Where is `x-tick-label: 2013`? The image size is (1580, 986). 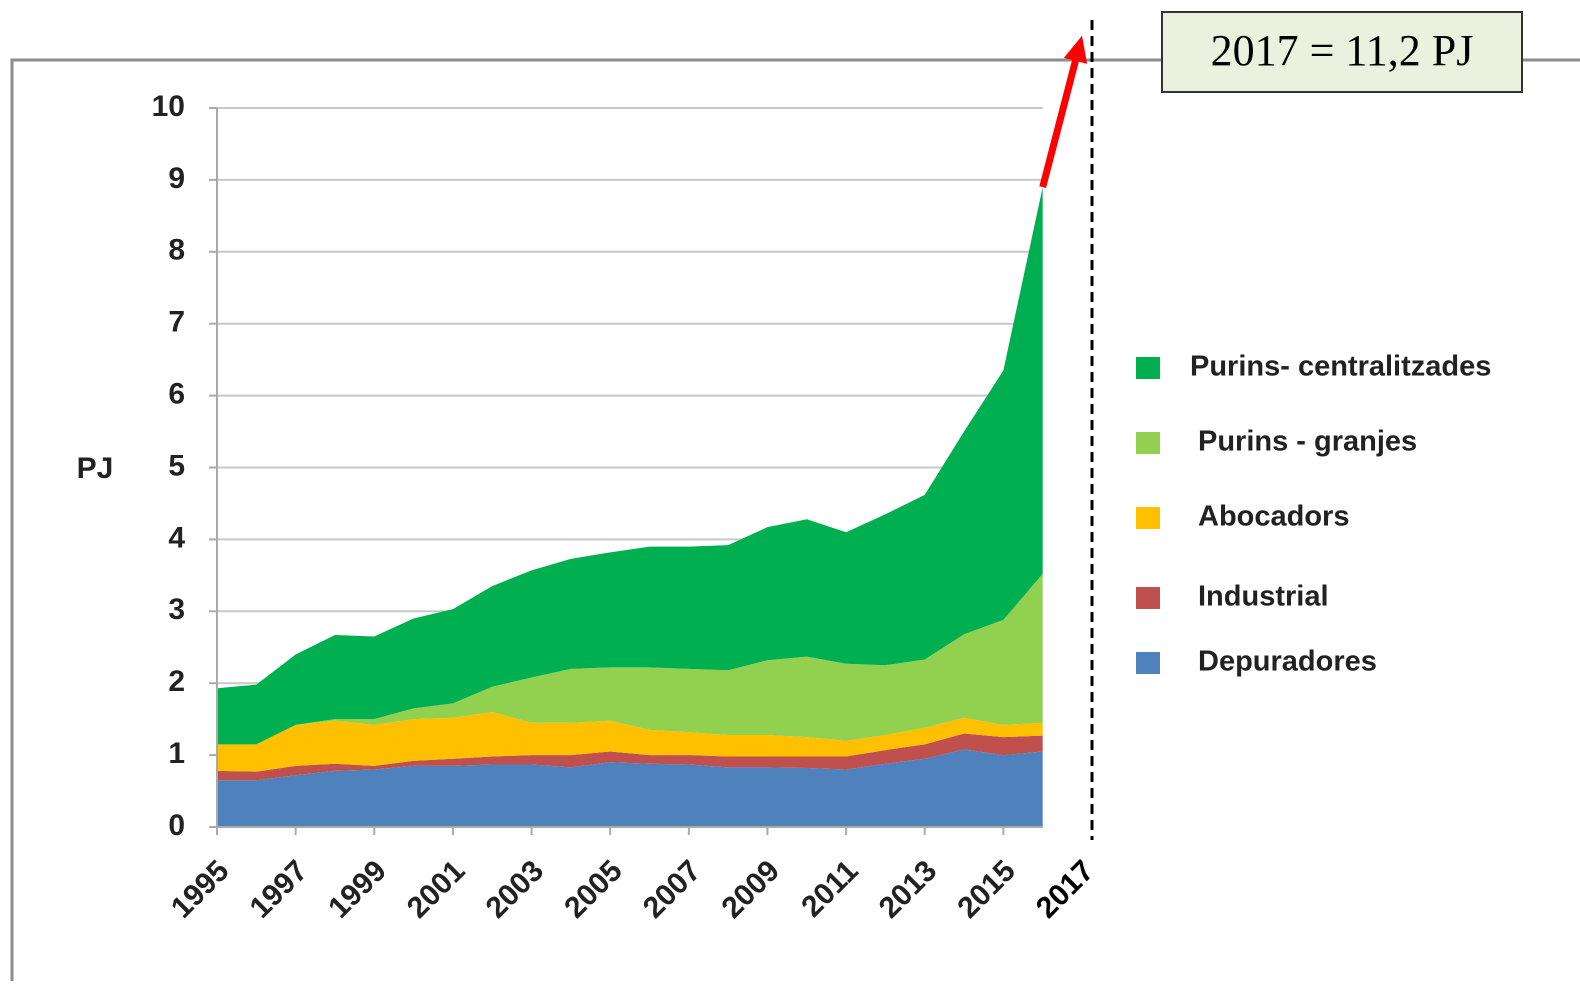
x-tick-label: 2013 is located at coordinates (908, 889).